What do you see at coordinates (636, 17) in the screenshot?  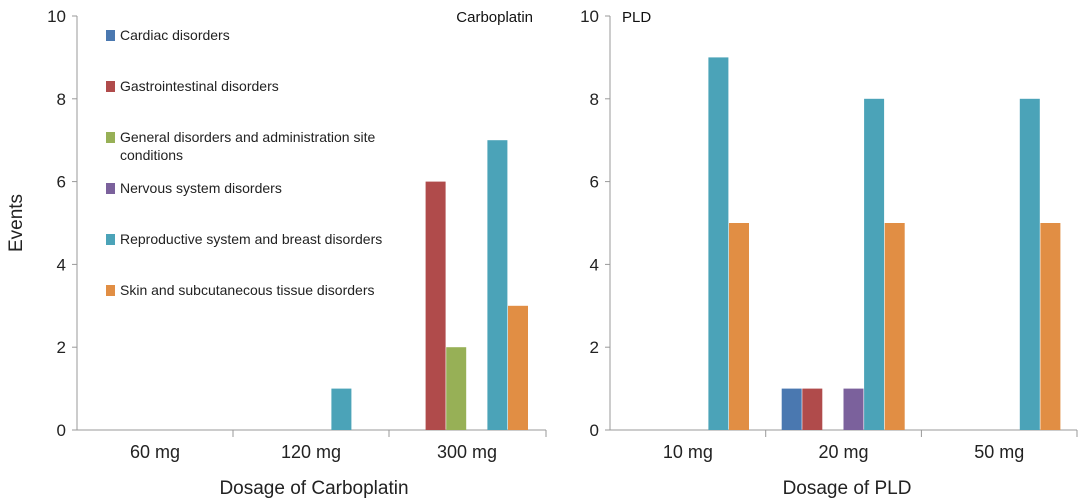 I see `panel-title: PLD` at bounding box center [636, 17].